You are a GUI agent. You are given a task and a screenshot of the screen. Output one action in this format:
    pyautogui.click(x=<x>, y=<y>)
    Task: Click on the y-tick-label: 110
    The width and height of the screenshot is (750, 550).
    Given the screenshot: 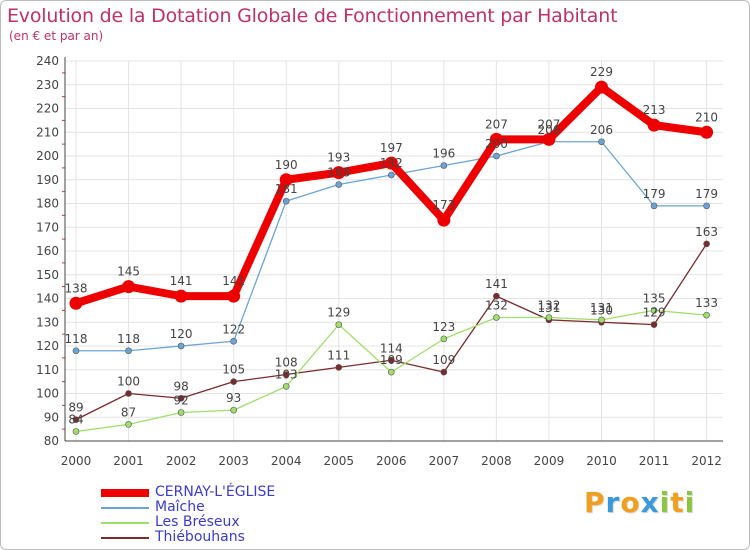 What is the action you would take?
    pyautogui.click(x=47, y=370)
    